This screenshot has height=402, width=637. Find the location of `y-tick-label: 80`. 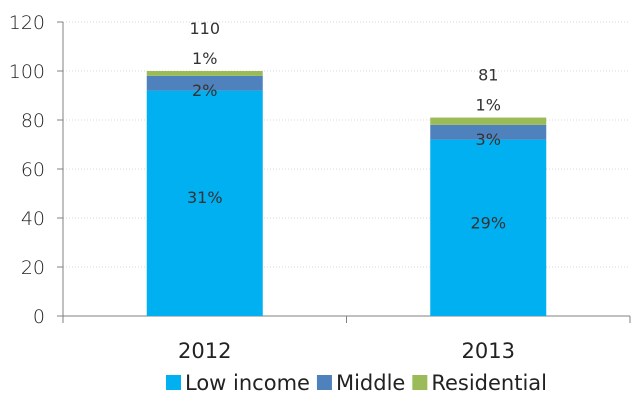

y-tick-label: 80 is located at coordinates (33, 121).